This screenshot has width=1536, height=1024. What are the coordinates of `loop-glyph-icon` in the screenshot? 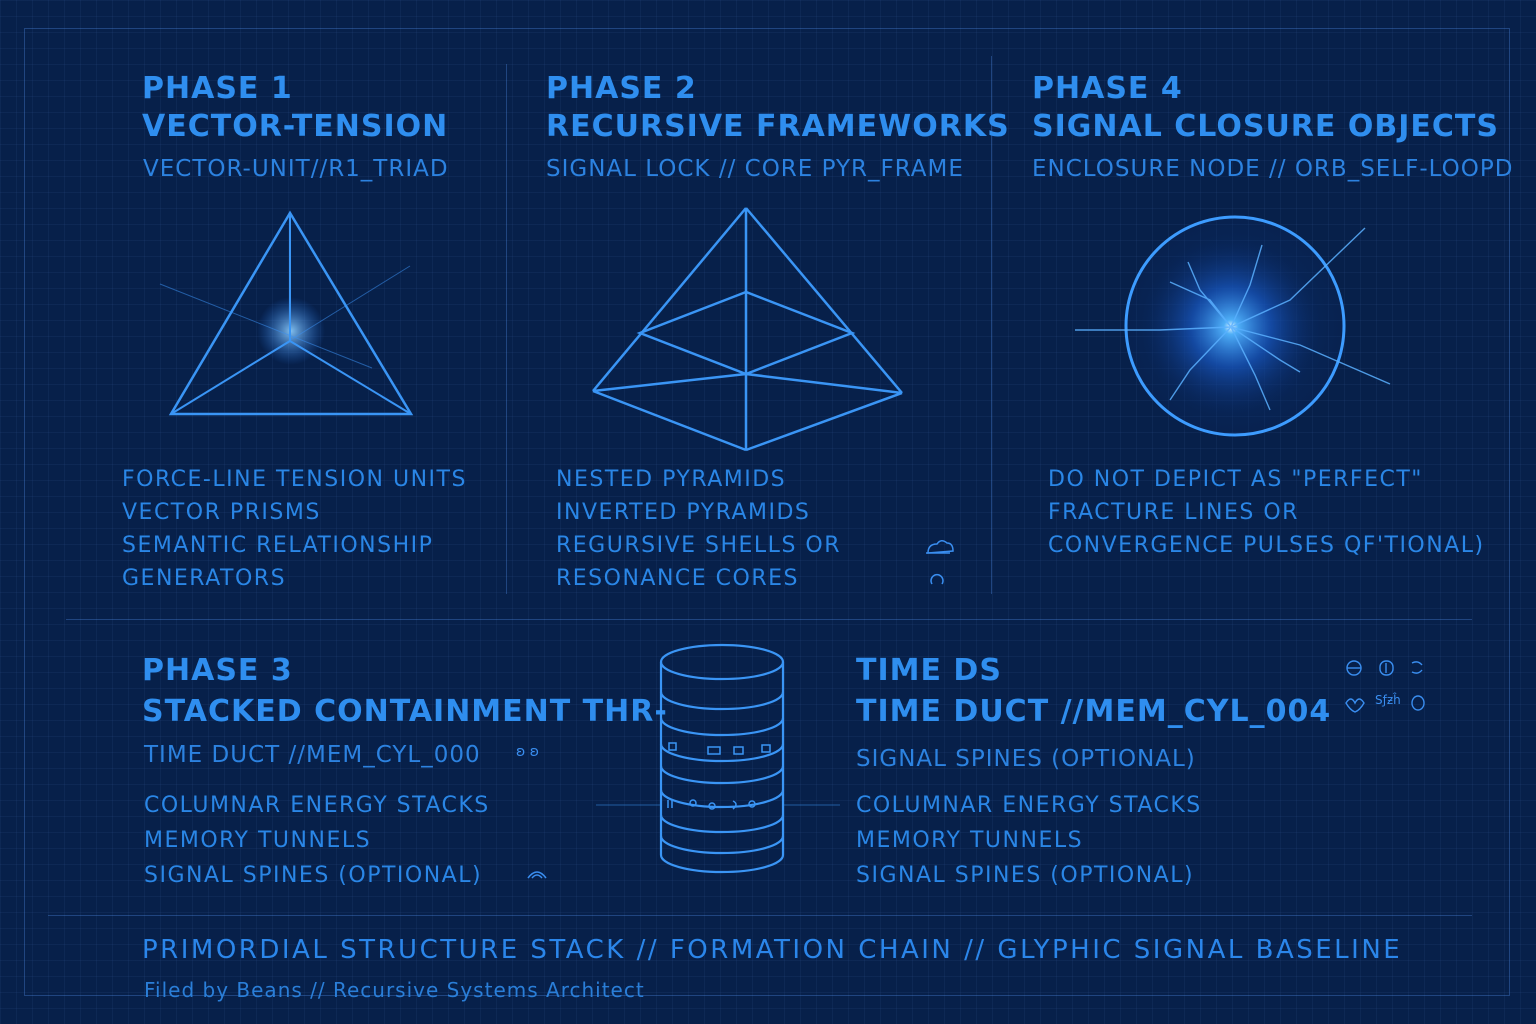 It's located at (937, 579).